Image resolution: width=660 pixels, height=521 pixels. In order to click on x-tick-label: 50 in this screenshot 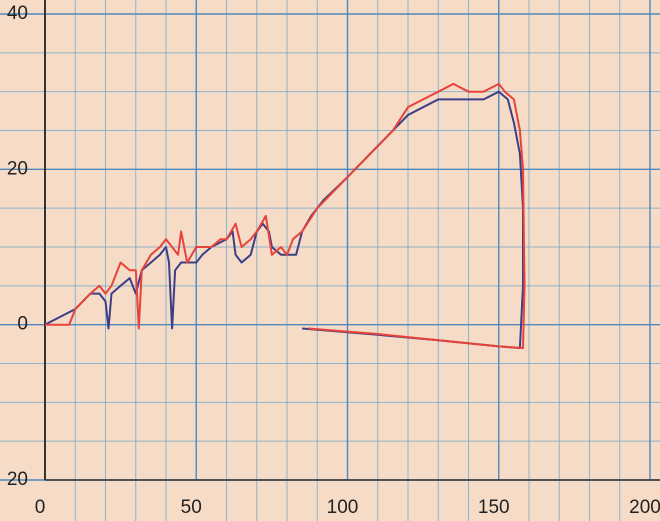, I will do `click(191, 507)`.